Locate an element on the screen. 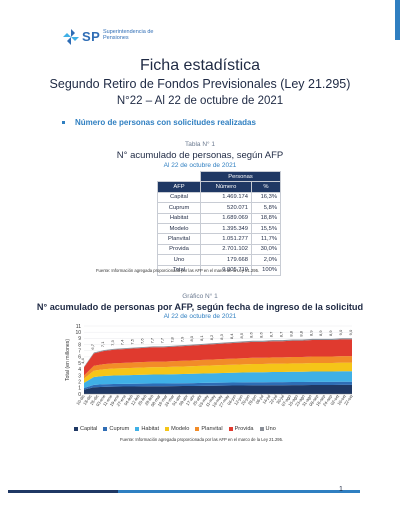 Image resolution: width=400 pixels, height=518 pixels. page-title: Ficha estadística is located at coordinates (200, 65).